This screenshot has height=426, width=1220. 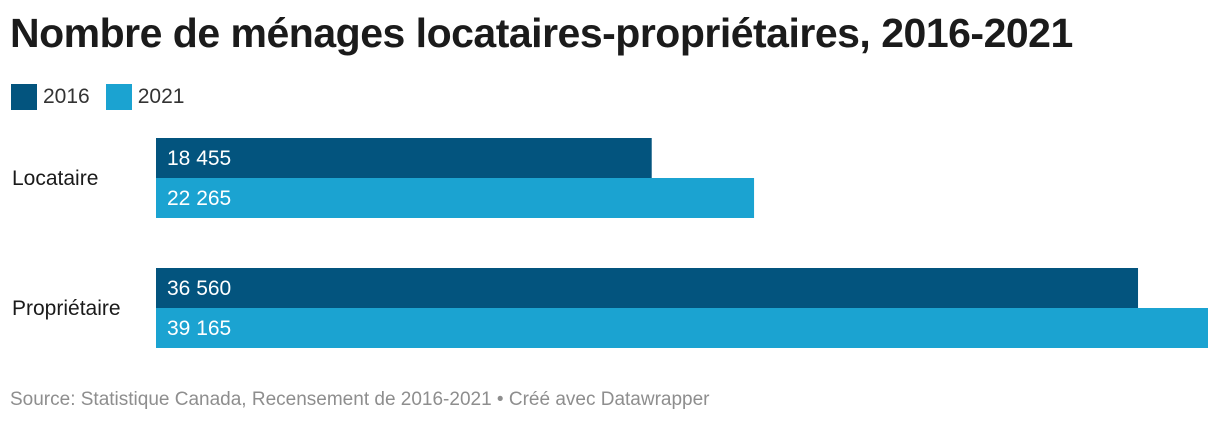 I want to click on bar-value-label: 22 265, so click(x=199, y=198).